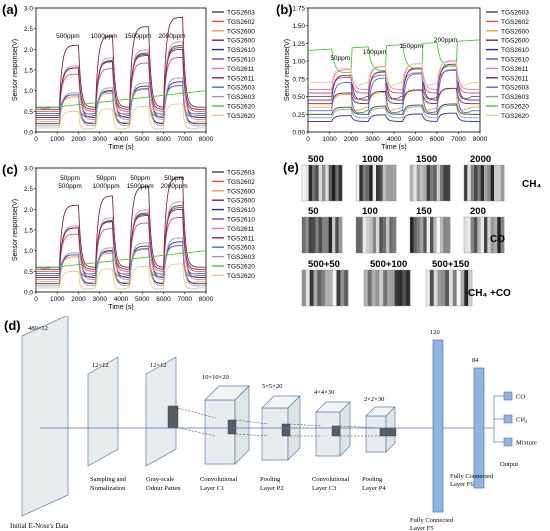  I want to click on stage-caption: Layer P2, so click(272, 488).